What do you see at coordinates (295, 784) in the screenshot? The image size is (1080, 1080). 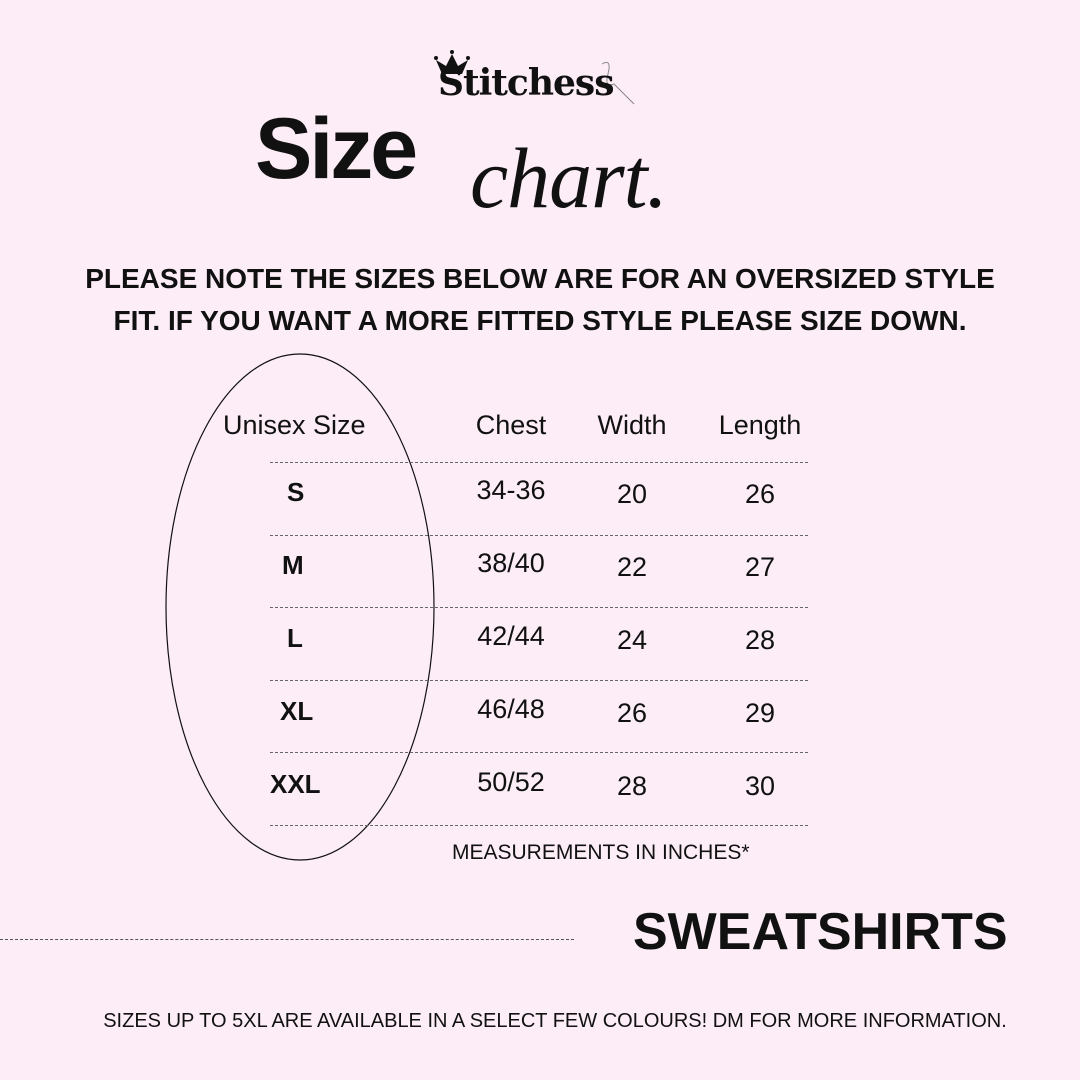 I see `size-label: XXL` at bounding box center [295, 784].